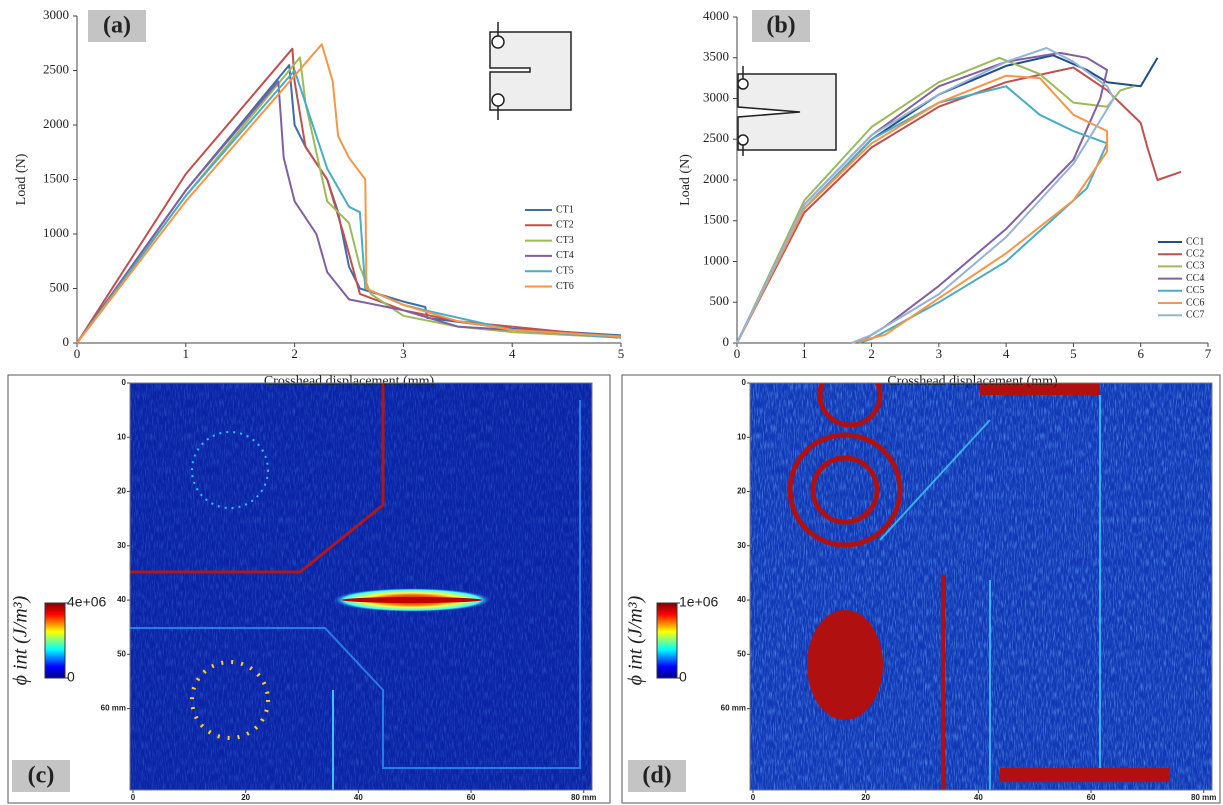  What do you see at coordinates (1195, 253) in the screenshot?
I see `legend-label: CC2` at bounding box center [1195, 253].